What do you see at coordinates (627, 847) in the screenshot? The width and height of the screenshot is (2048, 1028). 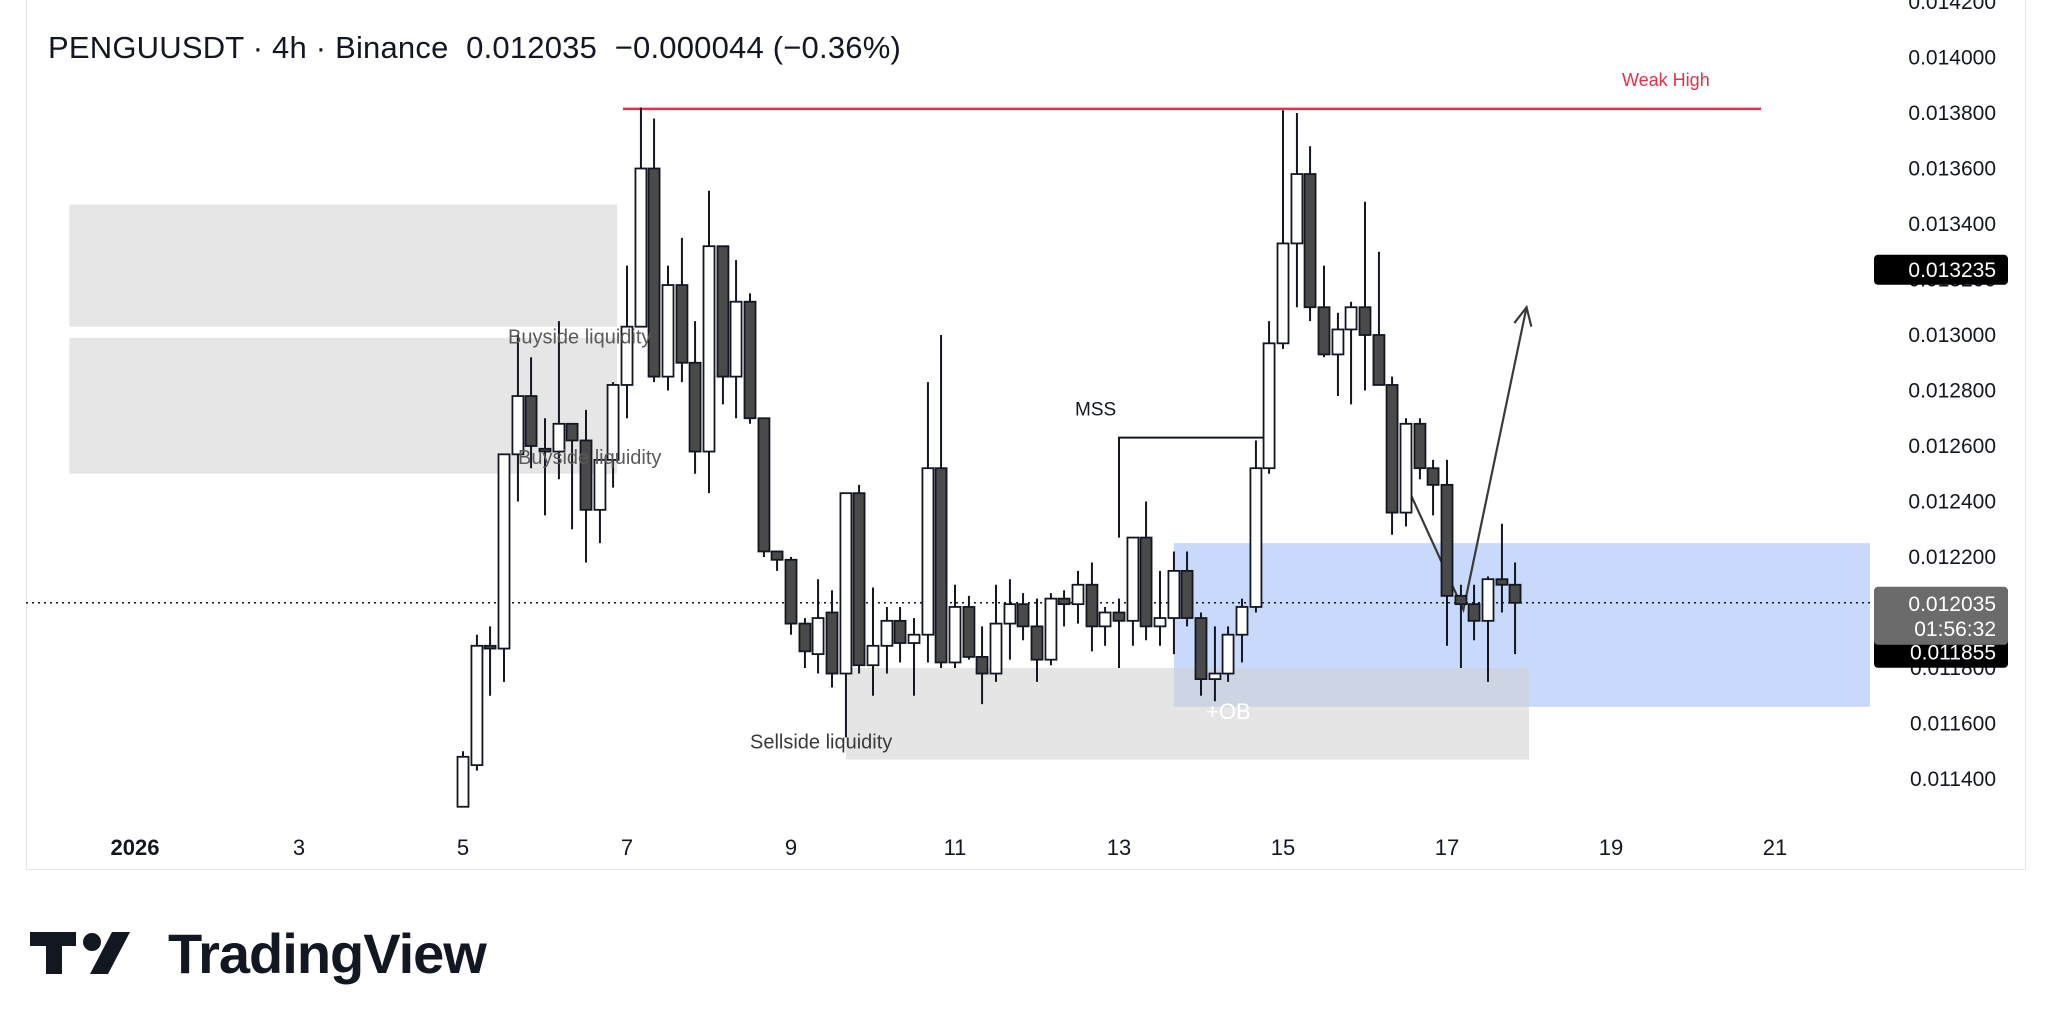 I see `time-tick-label: 7` at bounding box center [627, 847].